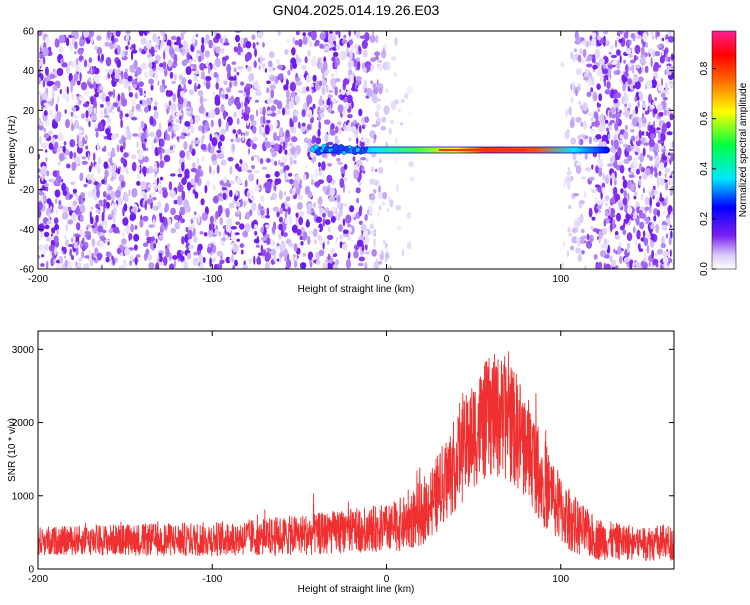 The height and width of the screenshot is (605, 750). I want to click on x-tick-label: 100, so click(560, 579).